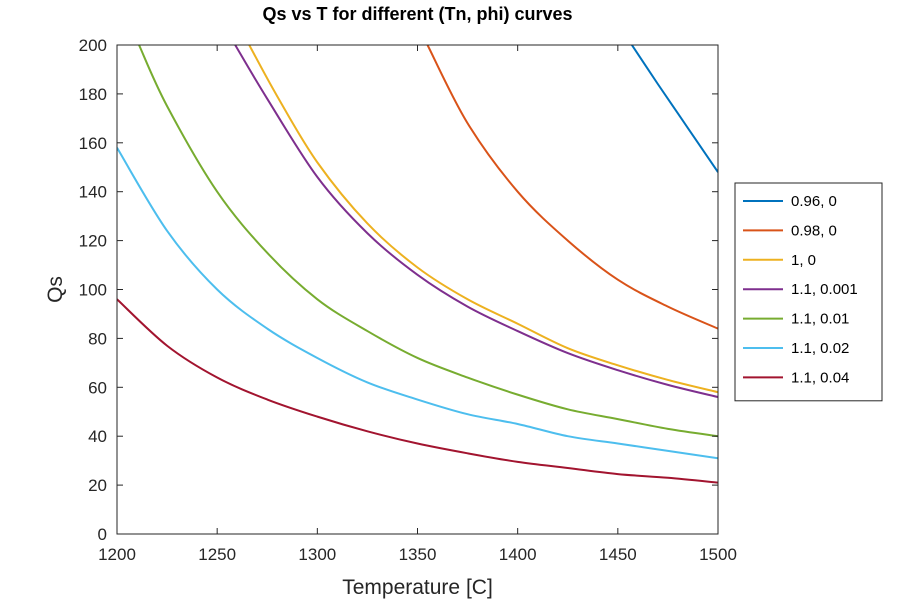 The height and width of the screenshot is (600, 900). What do you see at coordinates (518, 554) in the screenshot?
I see `x-tick-label: 1400` at bounding box center [518, 554].